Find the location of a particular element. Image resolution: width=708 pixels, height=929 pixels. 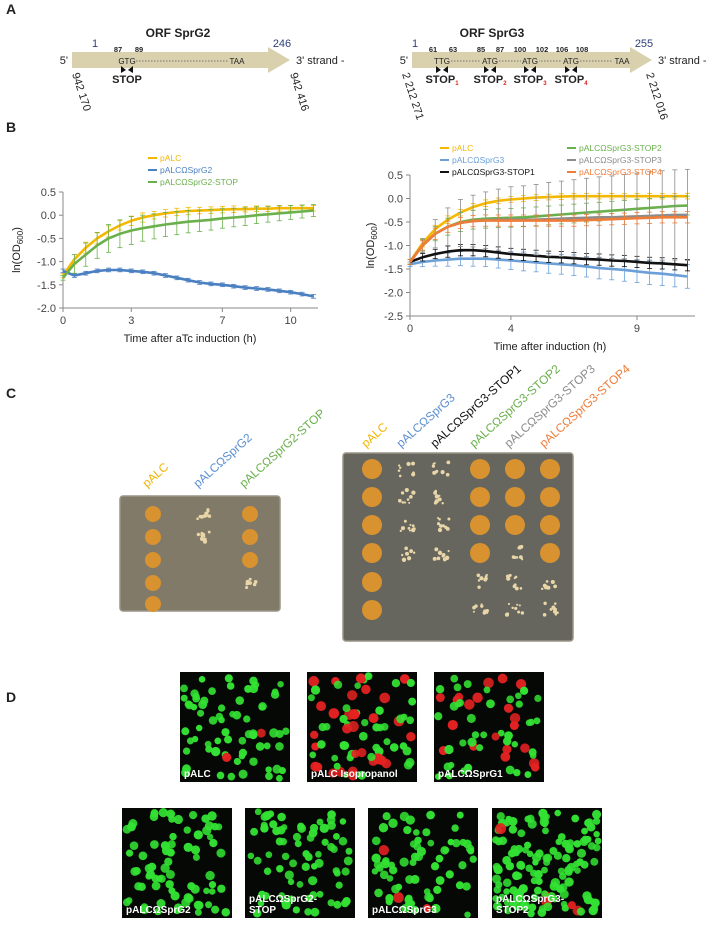

x-tick-label: 7 is located at coordinates (222, 321).